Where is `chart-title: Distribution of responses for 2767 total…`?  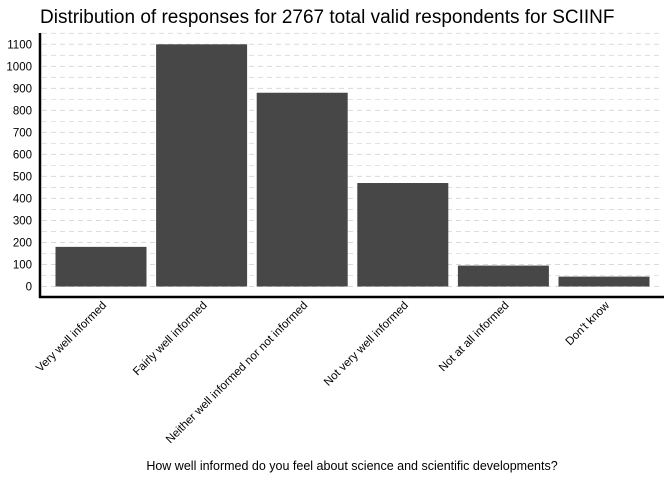 chart-title: Distribution of responses for 2767 total… is located at coordinates (327, 17).